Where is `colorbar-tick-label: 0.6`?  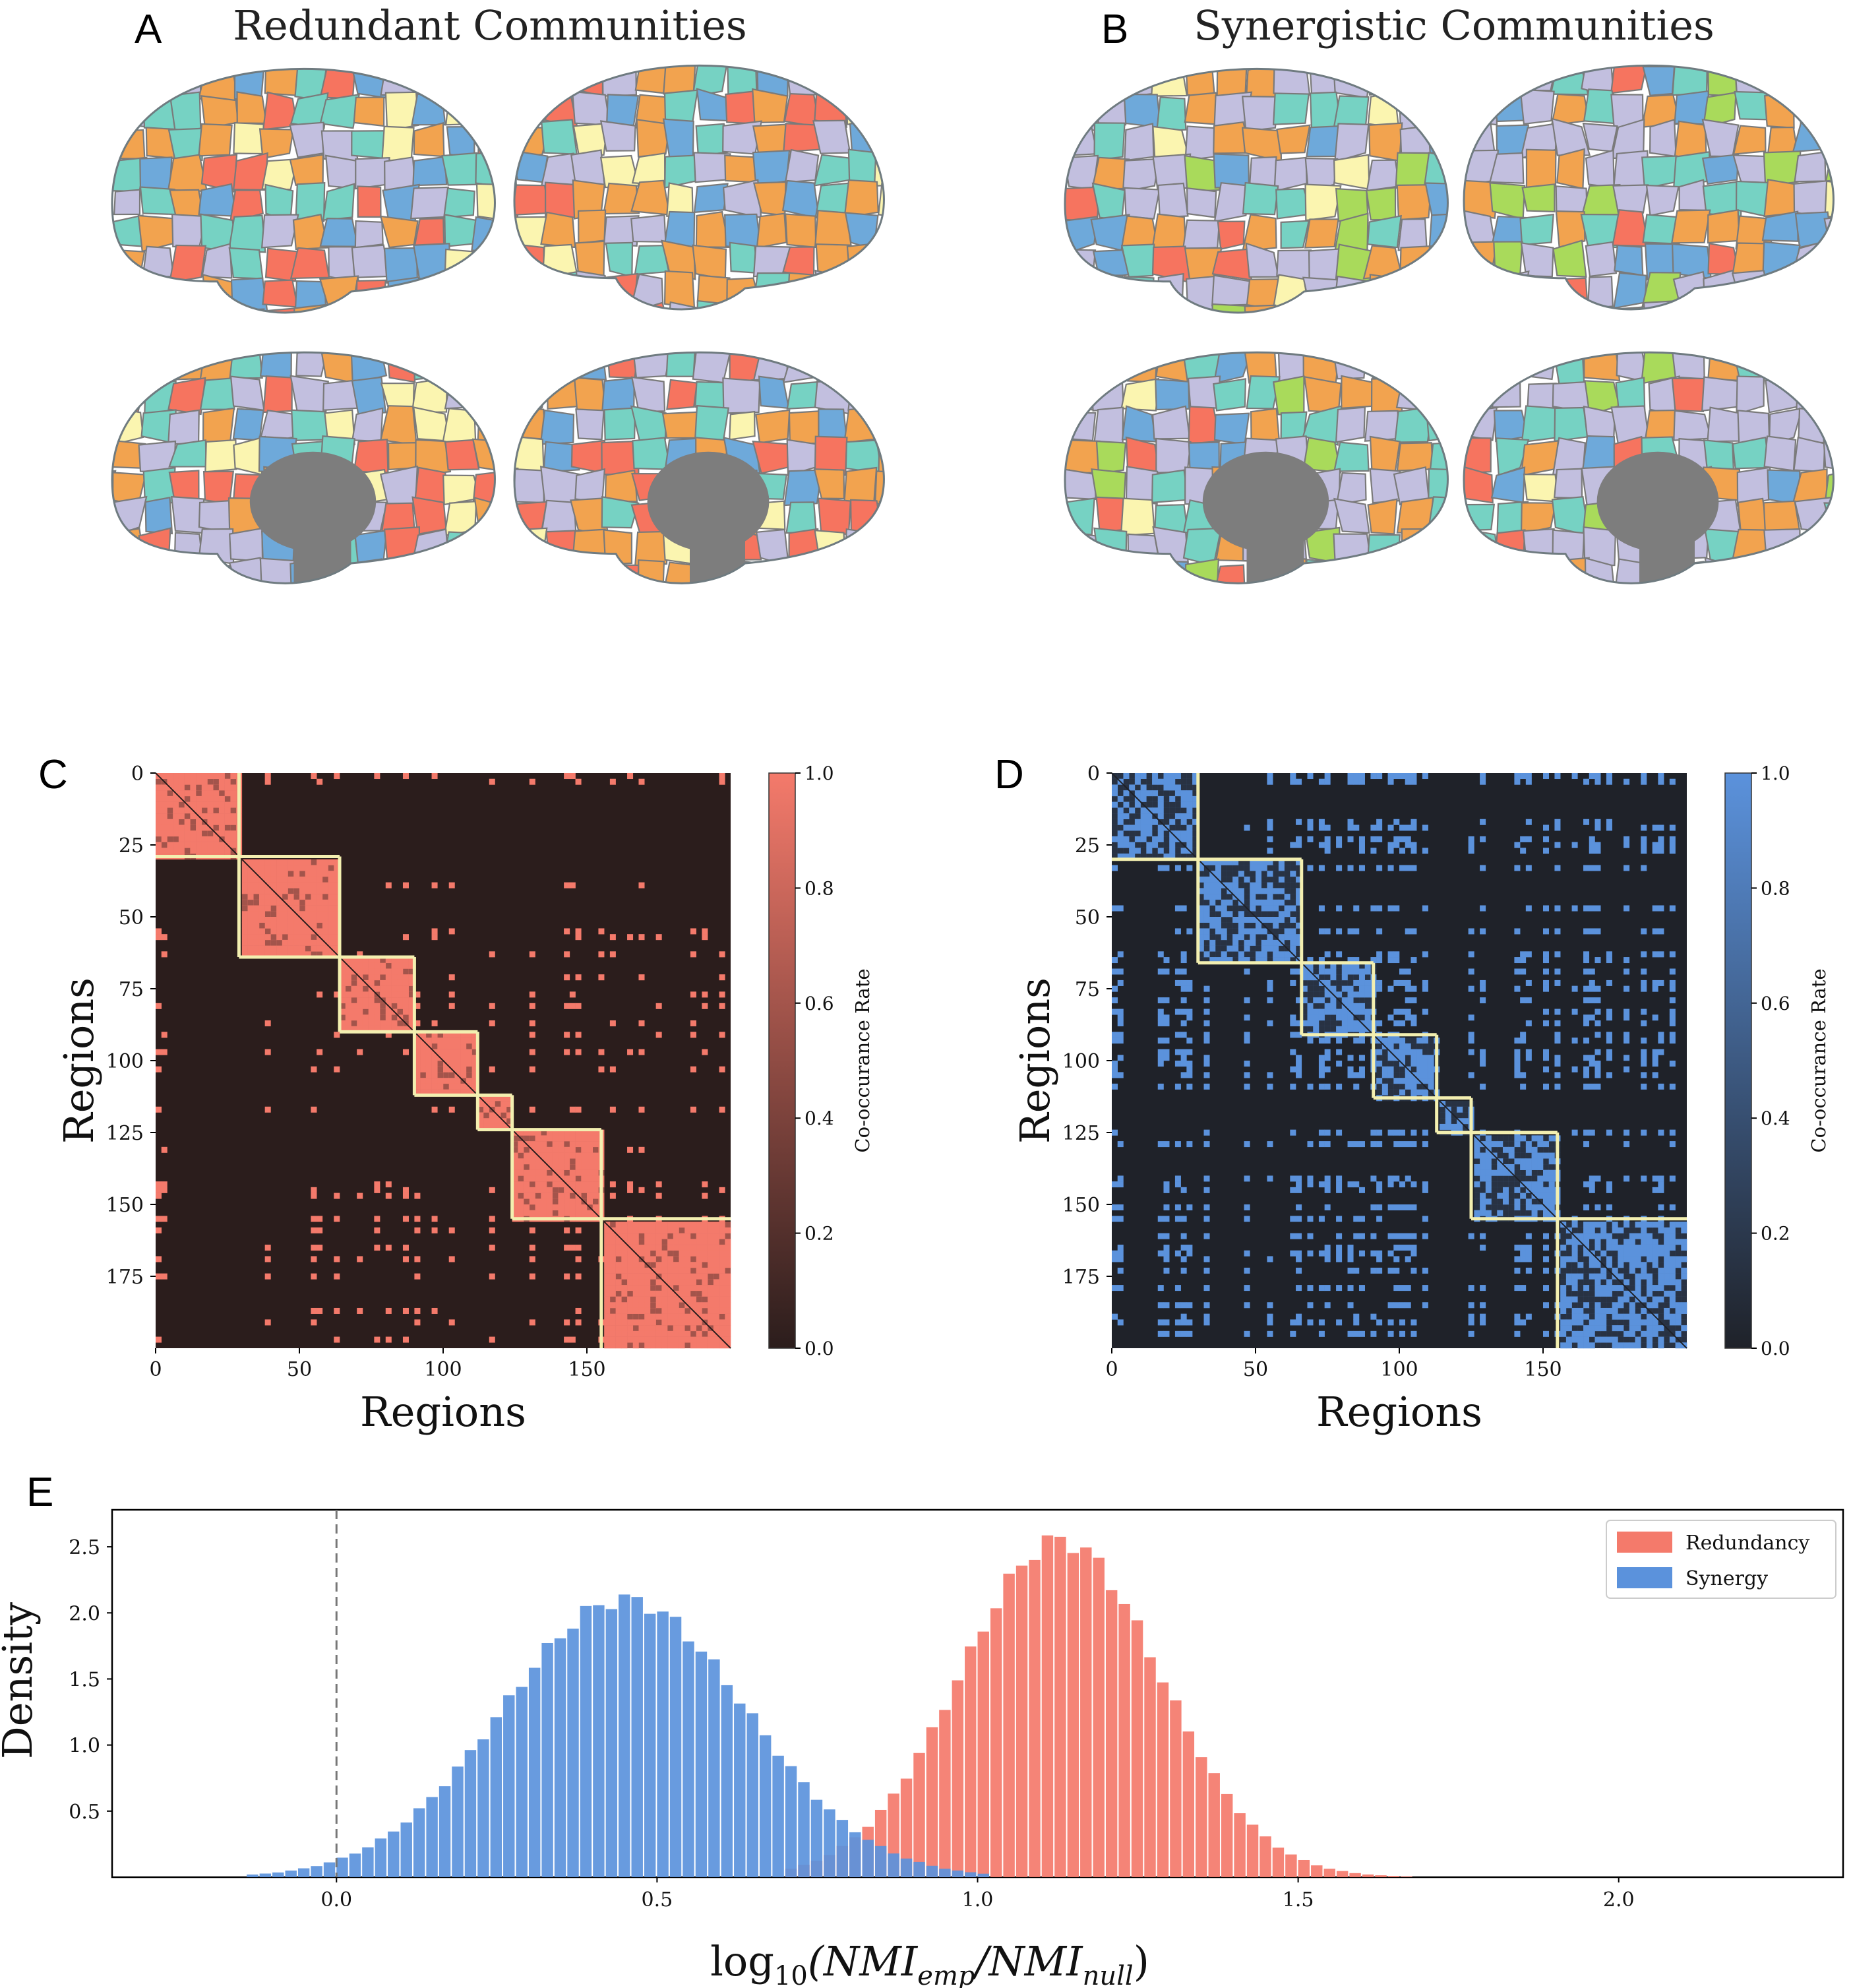
colorbar-tick-label: 0.6 is located at coordinates (819, 1003).